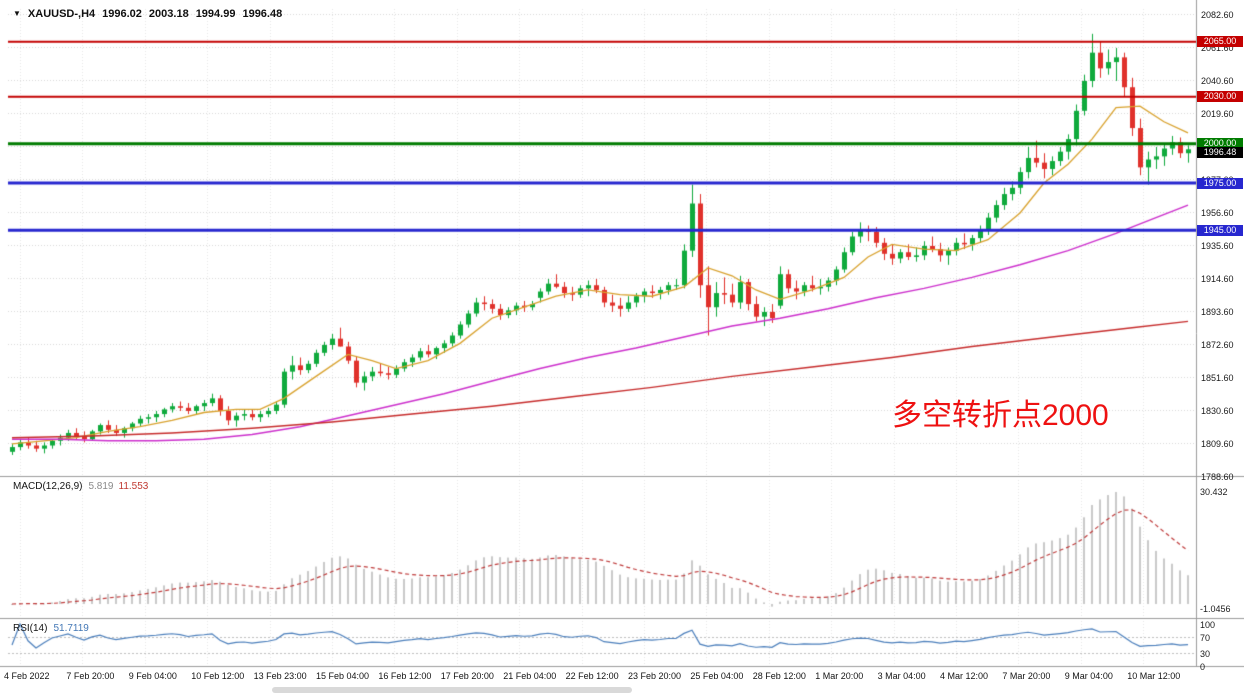 Image resolution: width=1244 pixels, height=694 pixels. I want to click on time-axis-label: 3 Mar 04:00, so click(901, 676).